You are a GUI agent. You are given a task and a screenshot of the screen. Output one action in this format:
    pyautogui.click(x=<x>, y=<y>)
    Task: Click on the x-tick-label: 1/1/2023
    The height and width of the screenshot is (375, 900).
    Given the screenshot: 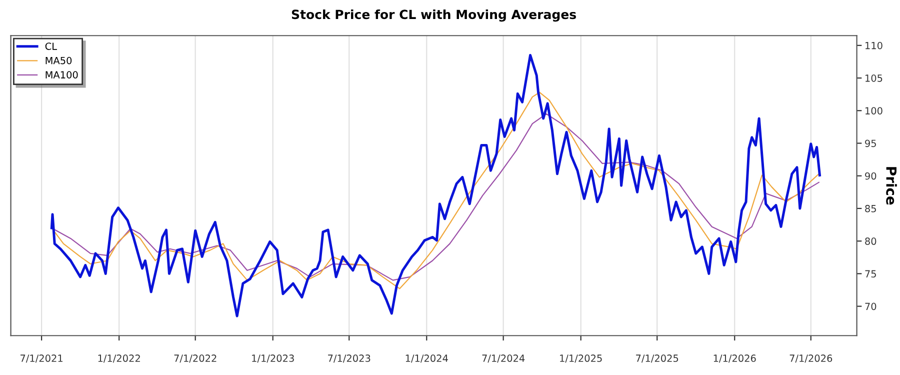 What is the action you would take?
    pyautogui.click(x=273, y=358)
    